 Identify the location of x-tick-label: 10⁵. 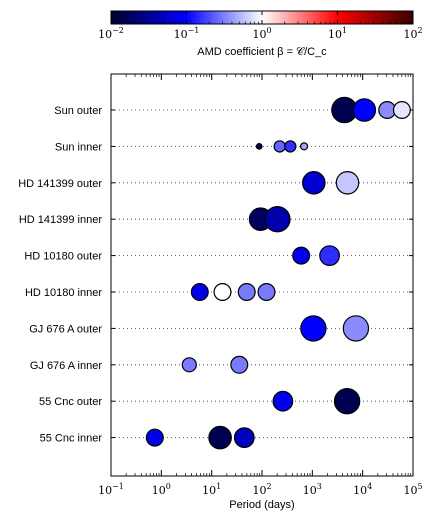
(412, 489).